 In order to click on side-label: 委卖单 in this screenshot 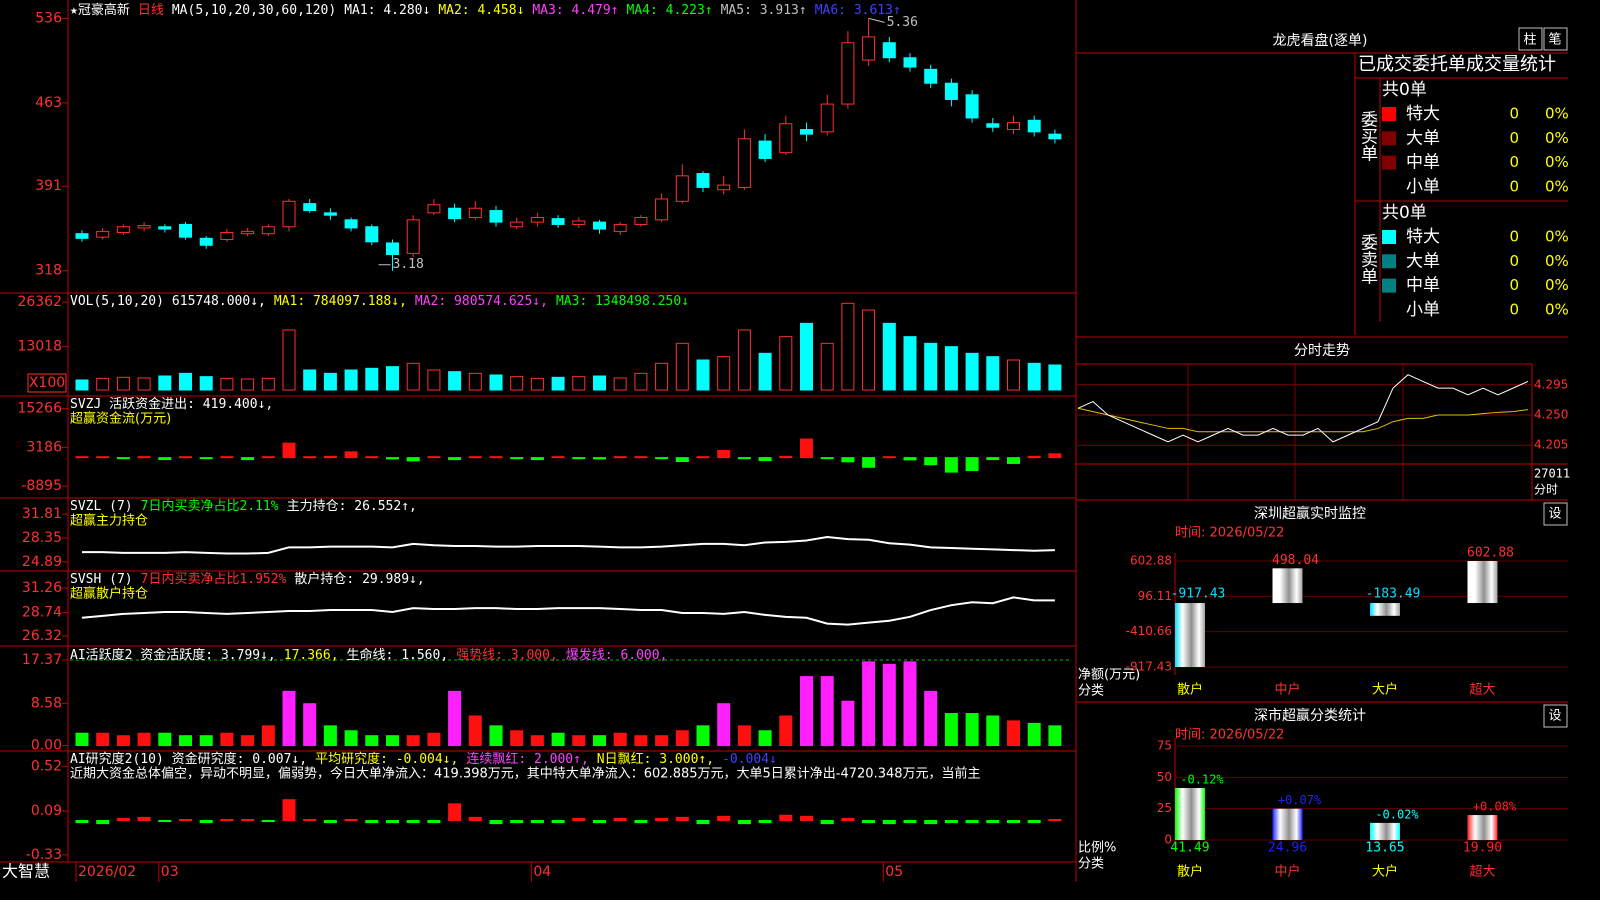, I will do `click(1367, 258)`.